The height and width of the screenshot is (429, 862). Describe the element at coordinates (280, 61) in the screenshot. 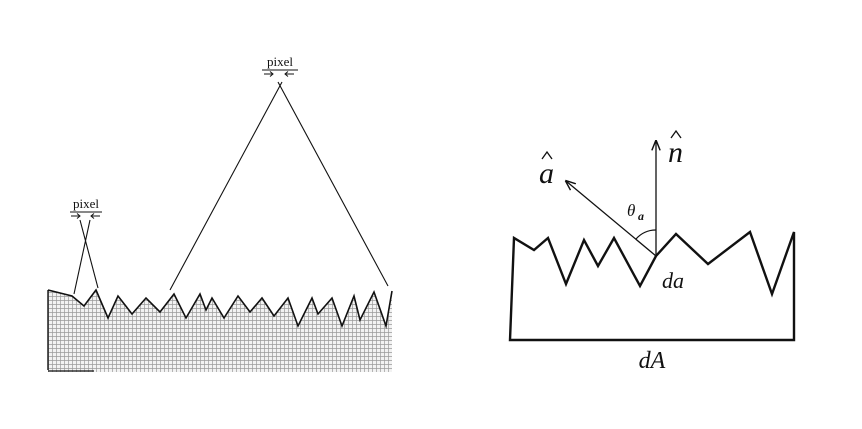

I see `large-pixel-label: pixel` at that location.